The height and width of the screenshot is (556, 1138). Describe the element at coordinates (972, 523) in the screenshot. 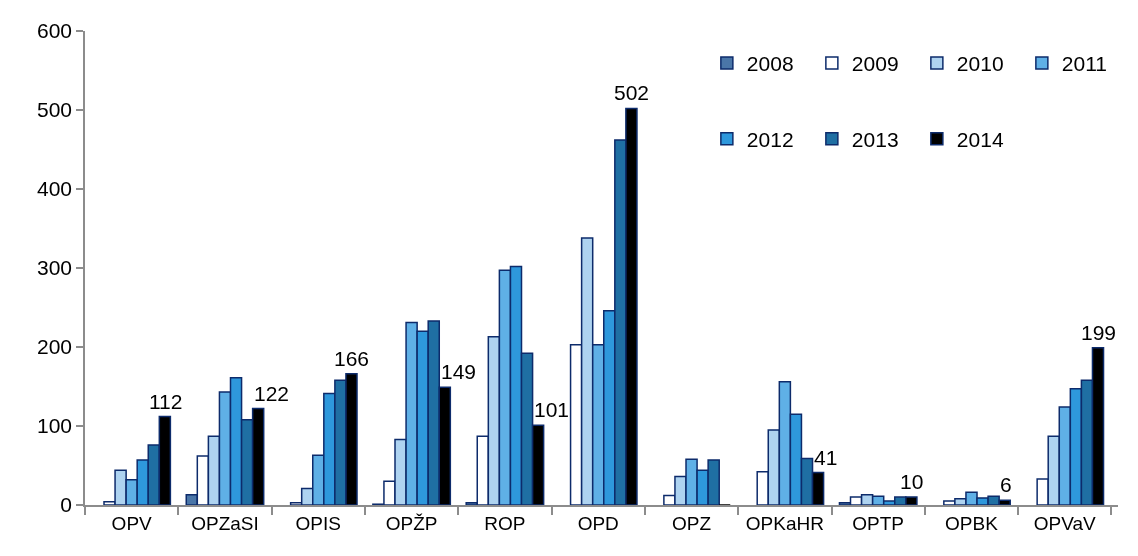

I see `x-tick-label: OPBK` at that location.